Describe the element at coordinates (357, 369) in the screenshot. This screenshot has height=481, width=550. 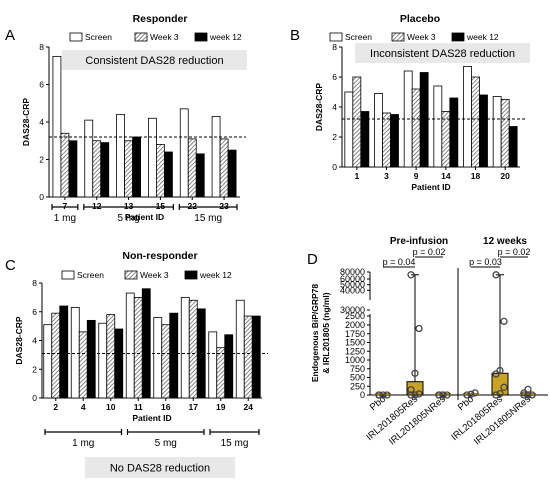
I see `y-tick-label: 750` at that location.